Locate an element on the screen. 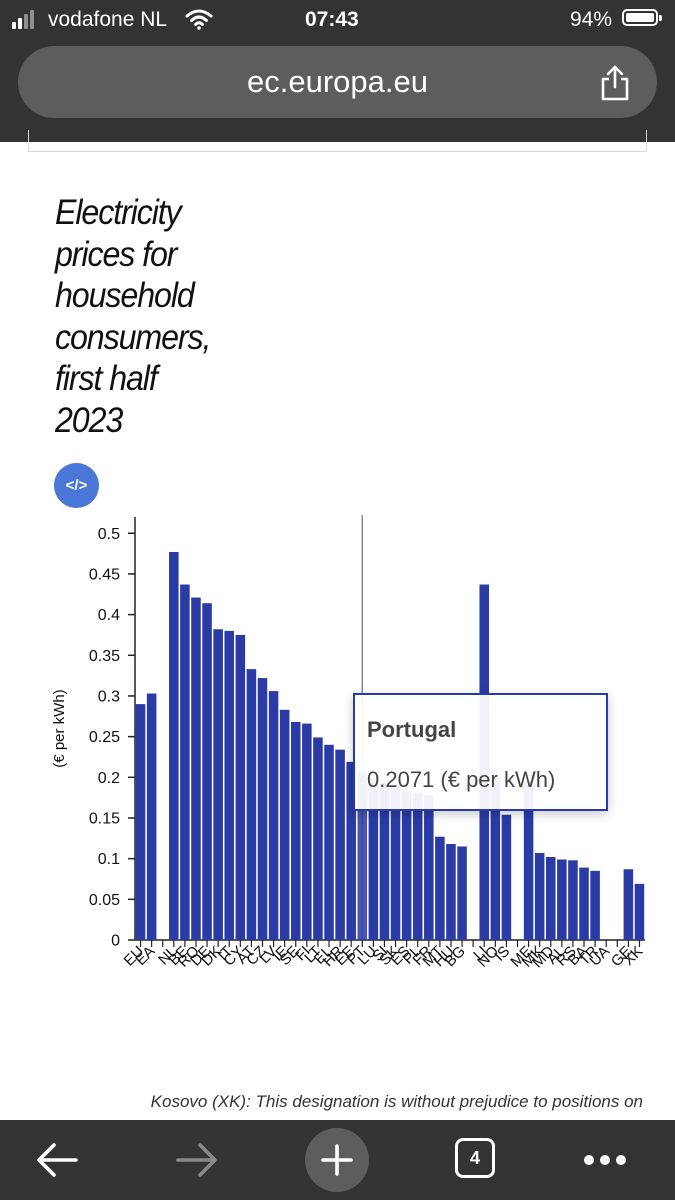 This screenshot has width=675, height=1200. bar-bg is located at coordinates (462, 893).